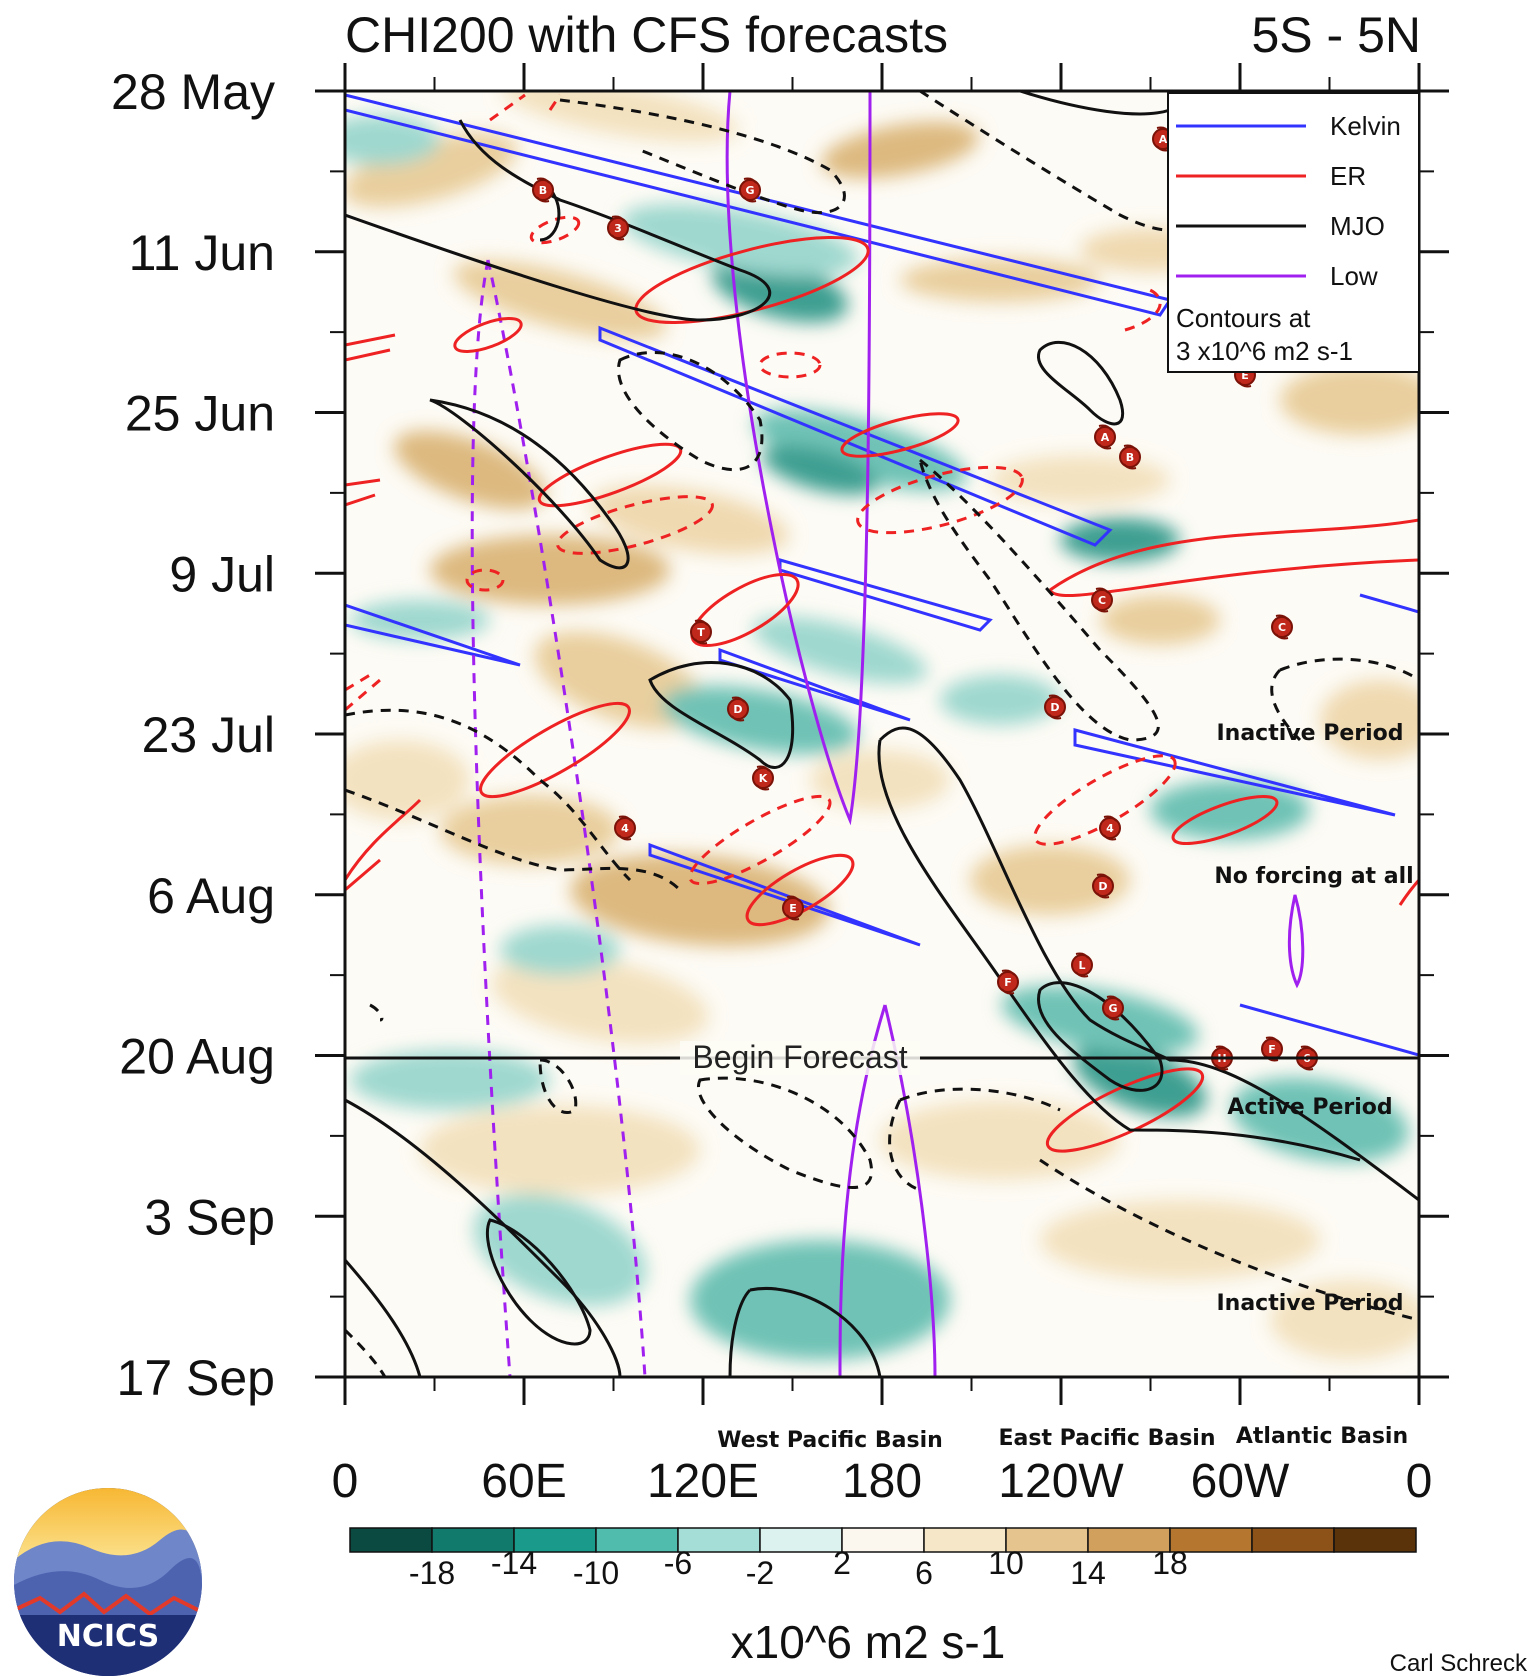  I want to click on y-tick-label: 17 Sep, so click(196, 1378).